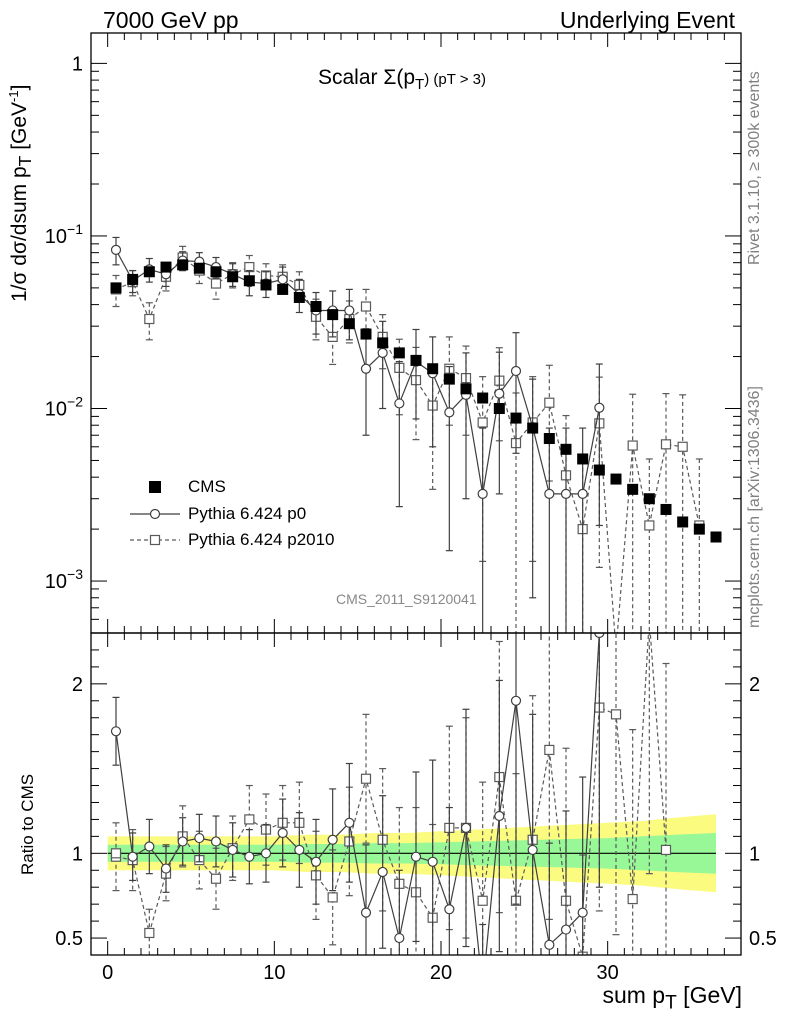 The width and height of the screenshot is (786, 1024). I want to click on ratio-y-tick-label-left: 1, so click(77, 854).